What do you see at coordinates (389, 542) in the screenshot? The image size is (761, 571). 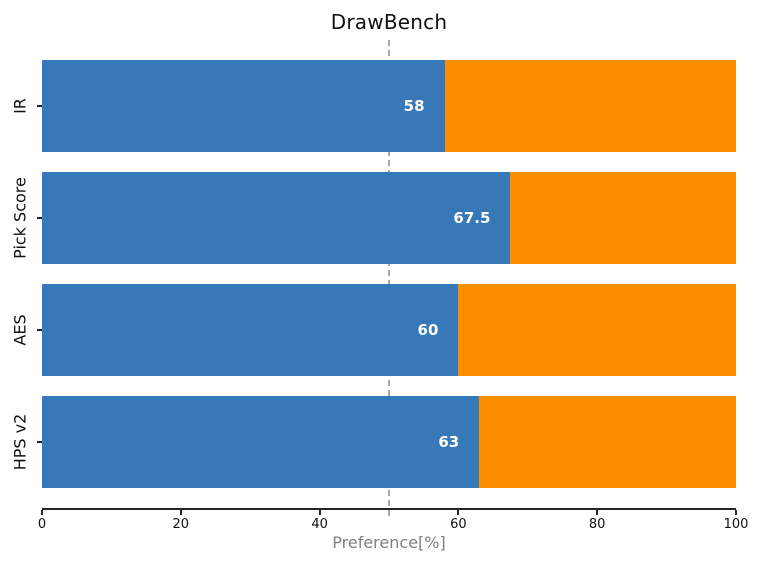 I see `x-axis-label: Preference[%]` at bounding box center [389, 542].